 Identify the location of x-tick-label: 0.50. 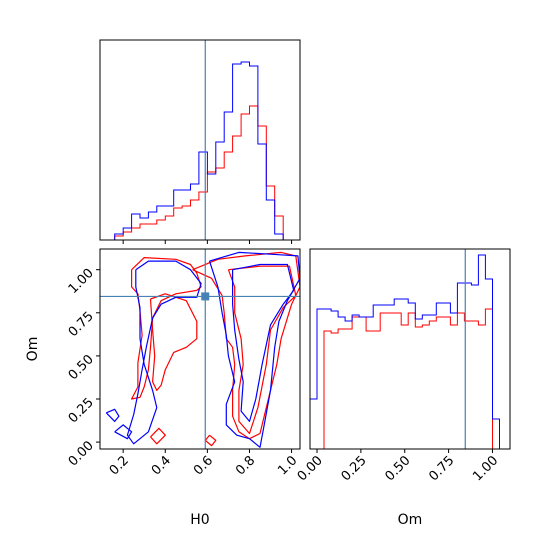
(397, 468).